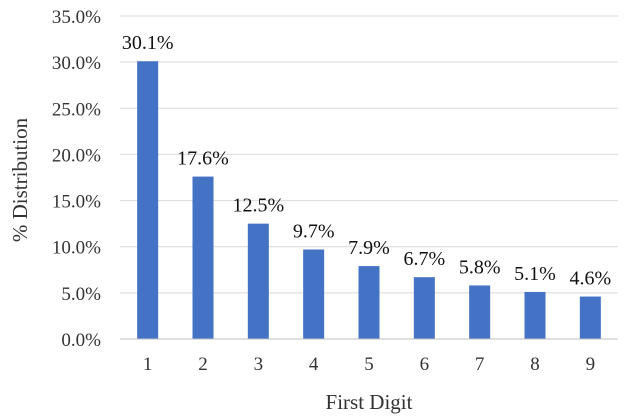 The width and height of the screenshot is (624, 420). Describe the element at coordinates (203, 159) in the screenshot. I see `data-label: 17.6%` at that location.